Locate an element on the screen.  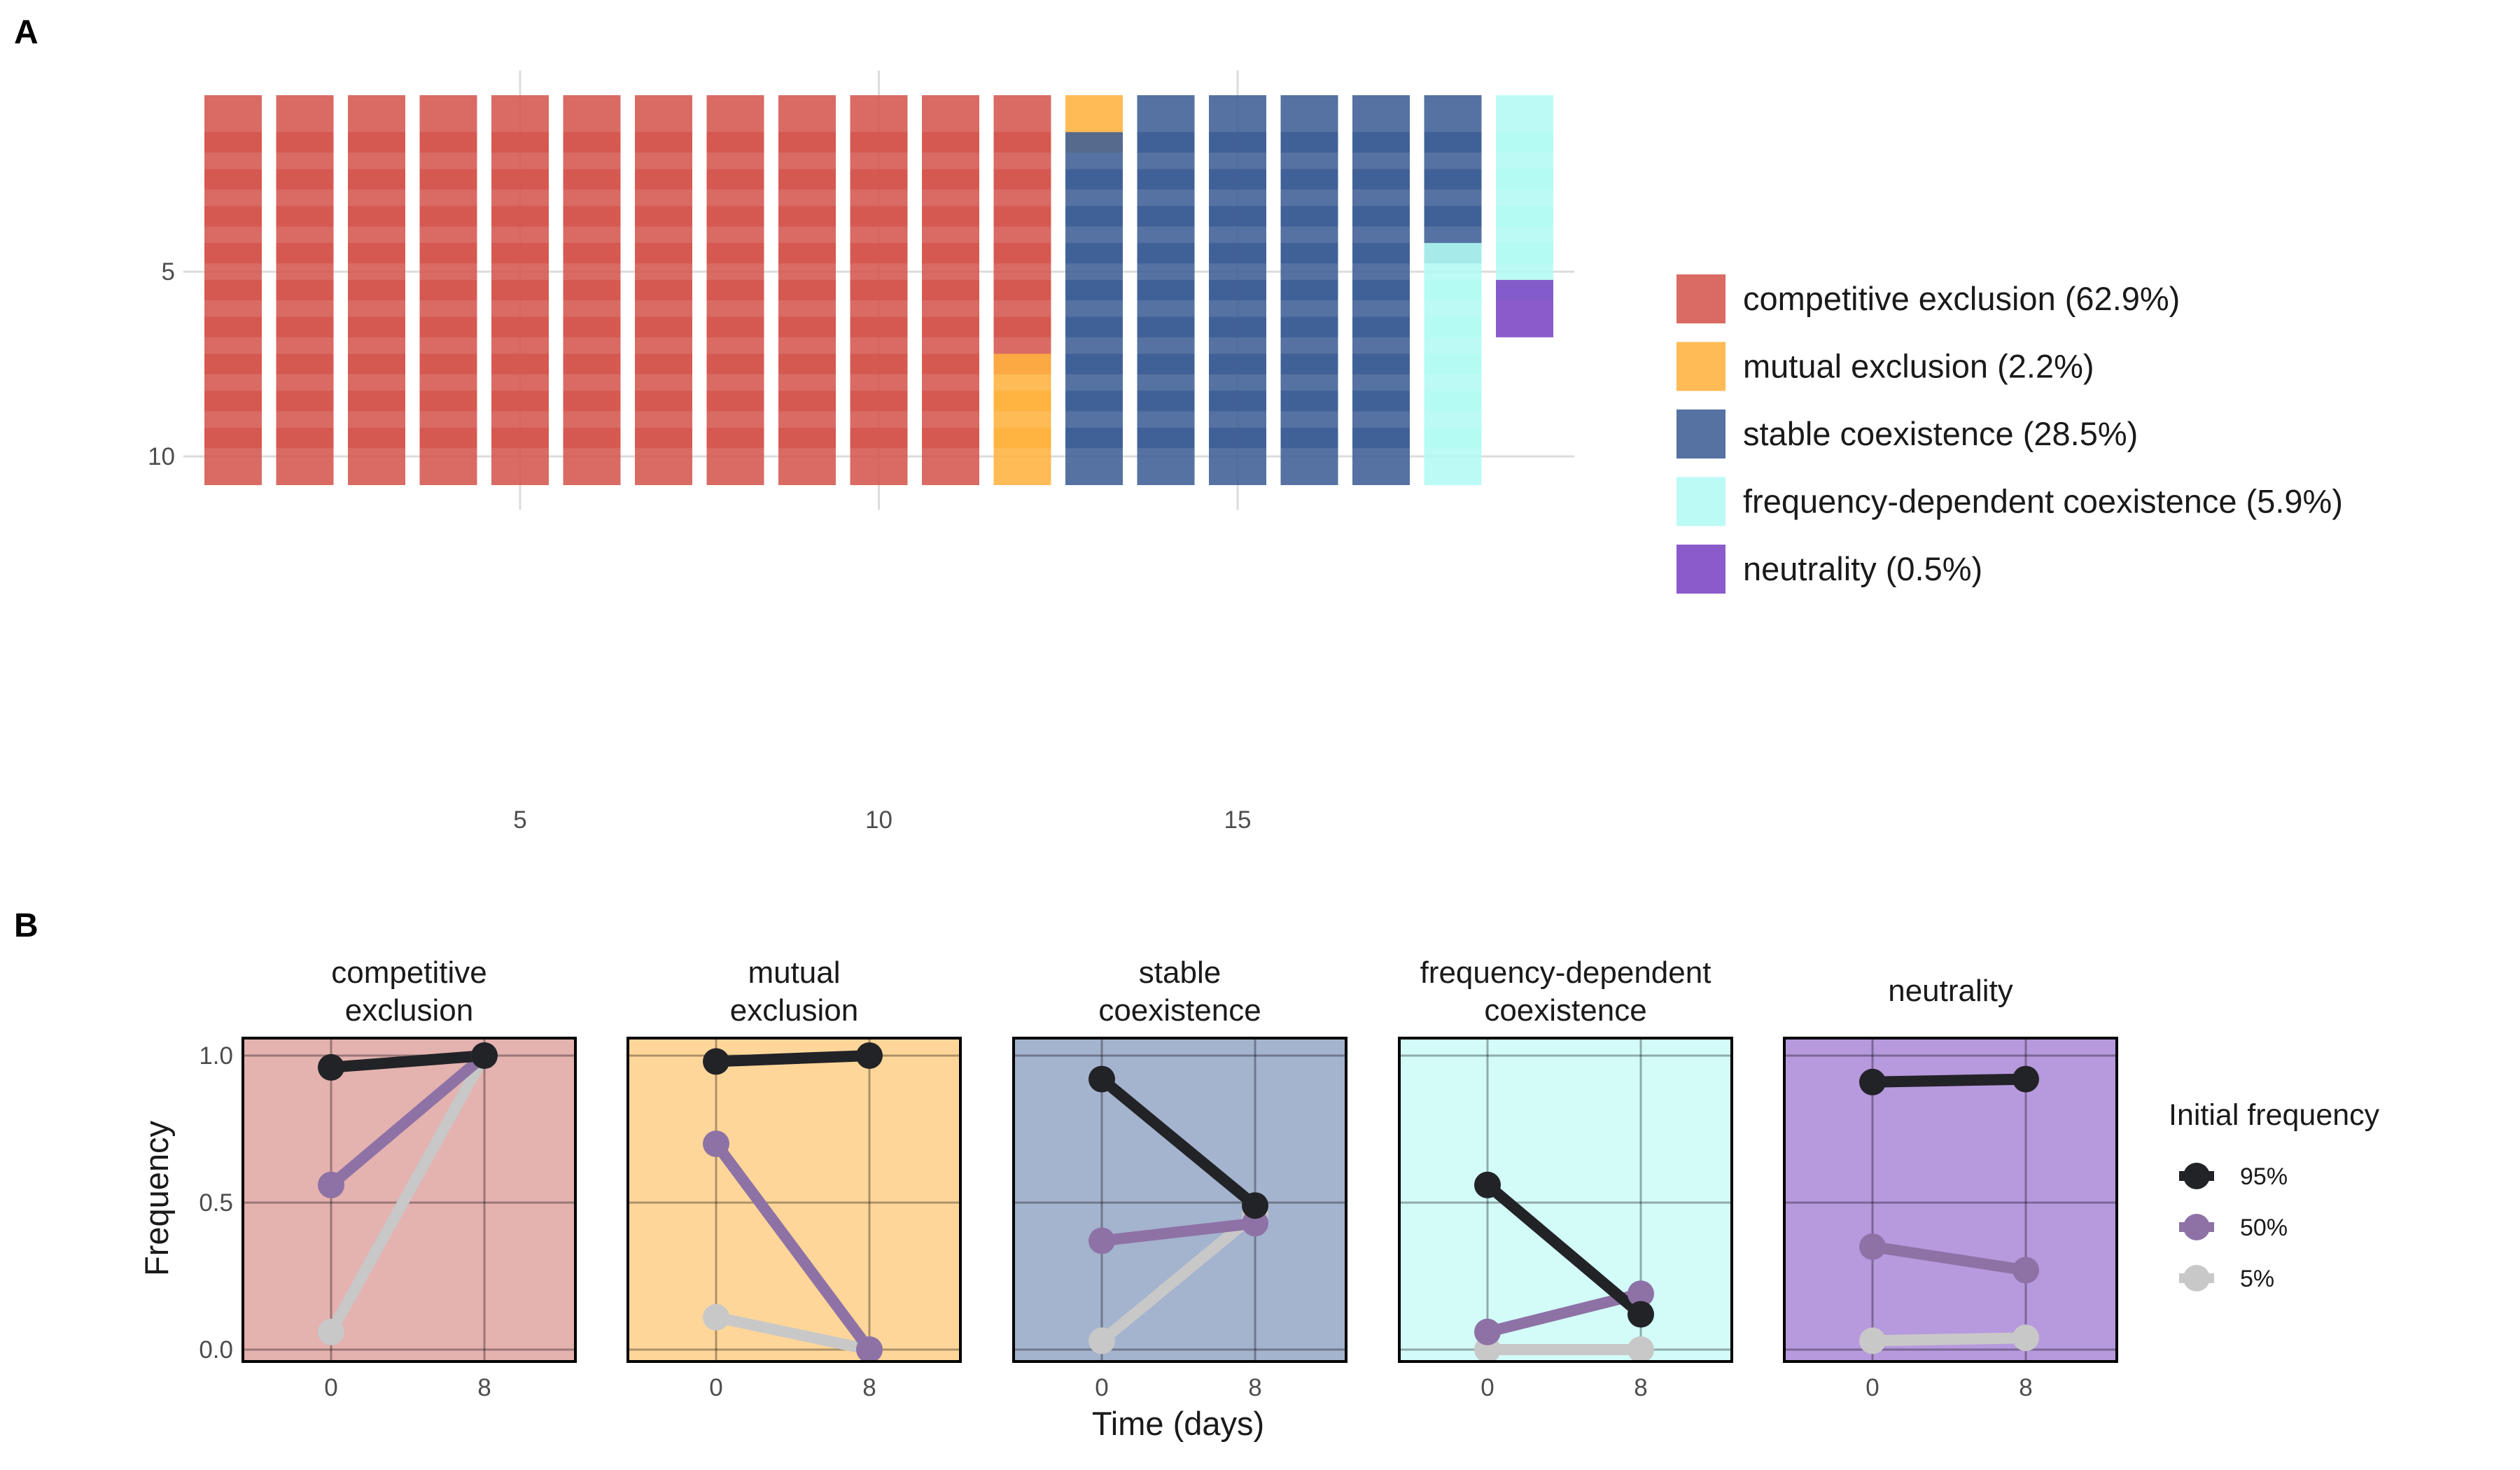
legend-swatch-stable-coexistence is located at coordinates (1701, 434).